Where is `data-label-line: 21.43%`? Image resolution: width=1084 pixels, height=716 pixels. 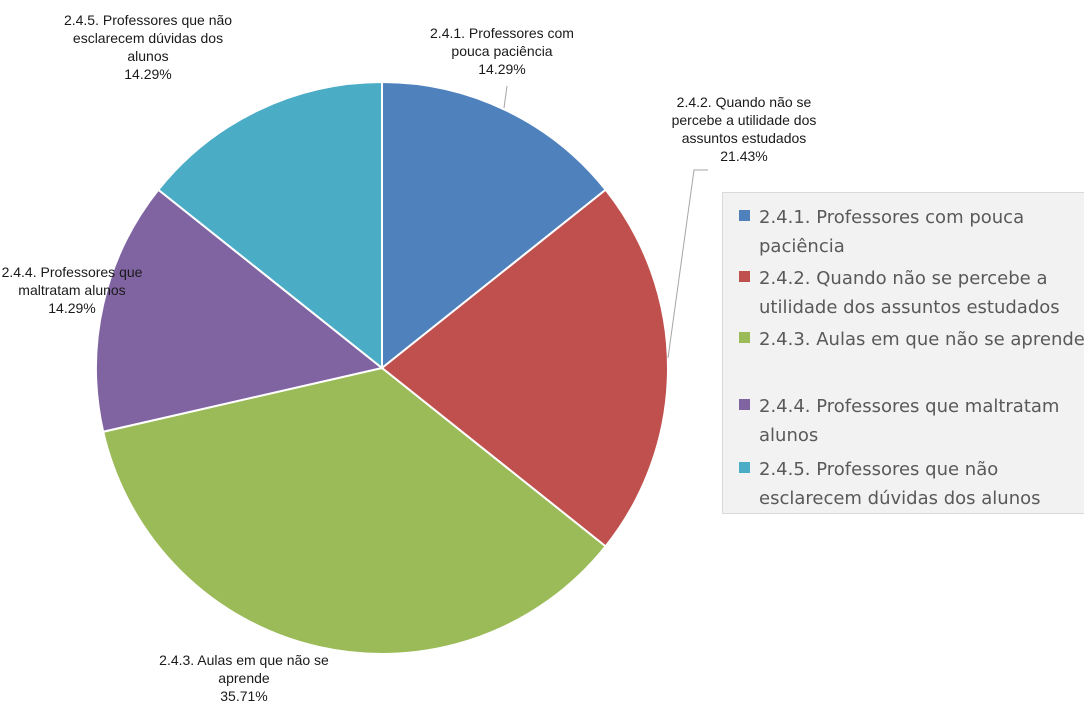 data-label-line: 21.43% is located at coordinates (743, 156).